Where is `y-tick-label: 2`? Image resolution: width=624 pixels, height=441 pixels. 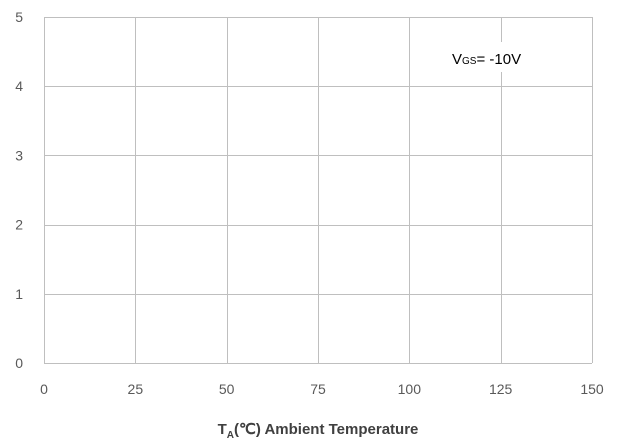 y-tick-label: 2 is located at coordinates (19, 225).